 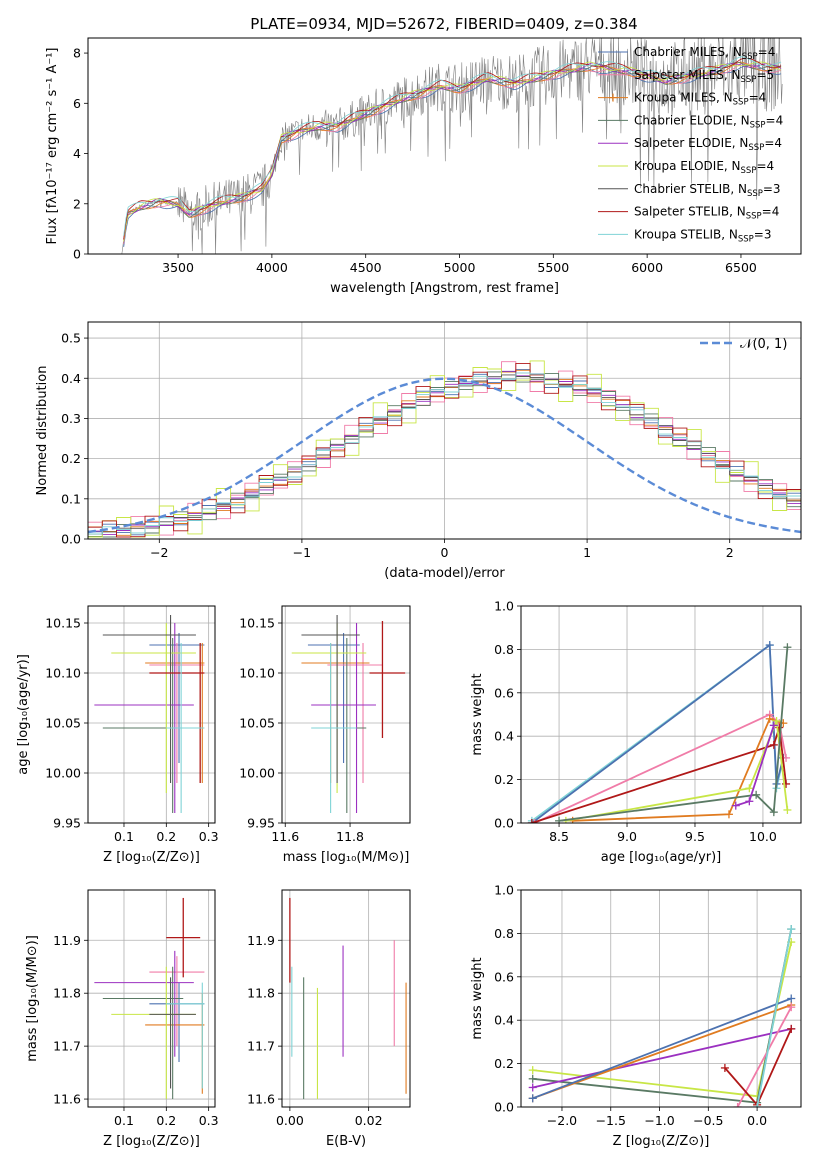 I want to click on x-tick-label: 4500, so click(x=366, y=267).